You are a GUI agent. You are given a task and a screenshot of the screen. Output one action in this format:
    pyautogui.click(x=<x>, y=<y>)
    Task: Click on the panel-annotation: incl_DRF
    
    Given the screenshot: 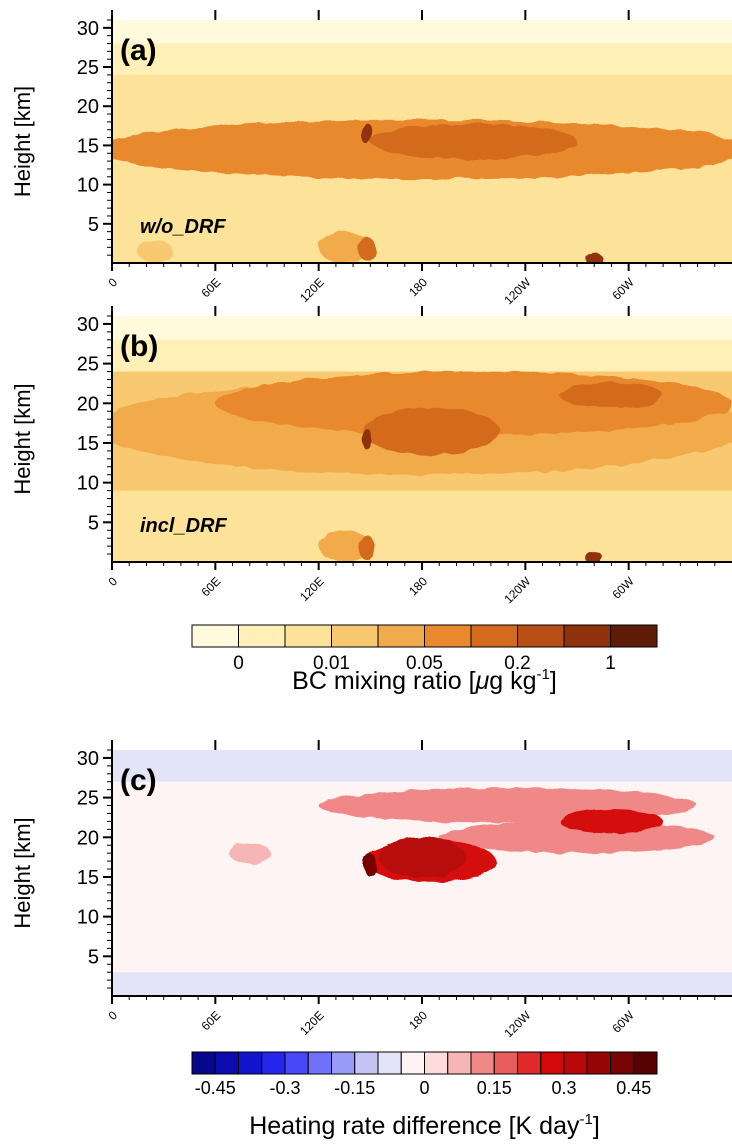 What is the action you would take?
    pyautogui.click(x=183, y=526)
    